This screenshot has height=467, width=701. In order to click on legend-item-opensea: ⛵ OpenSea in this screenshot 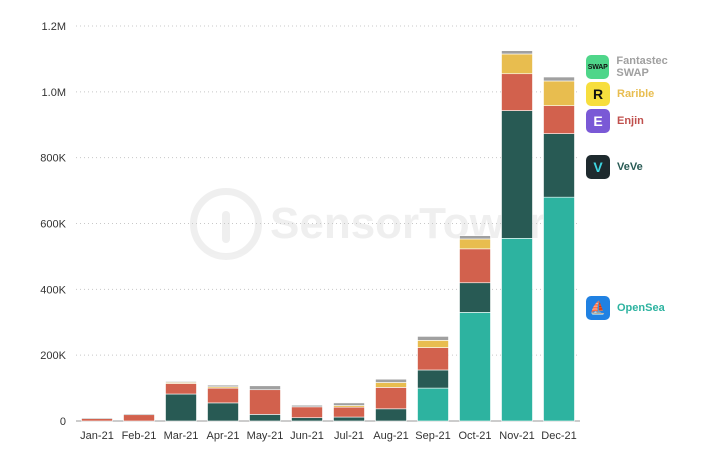, I will do `click(625, 308)`.